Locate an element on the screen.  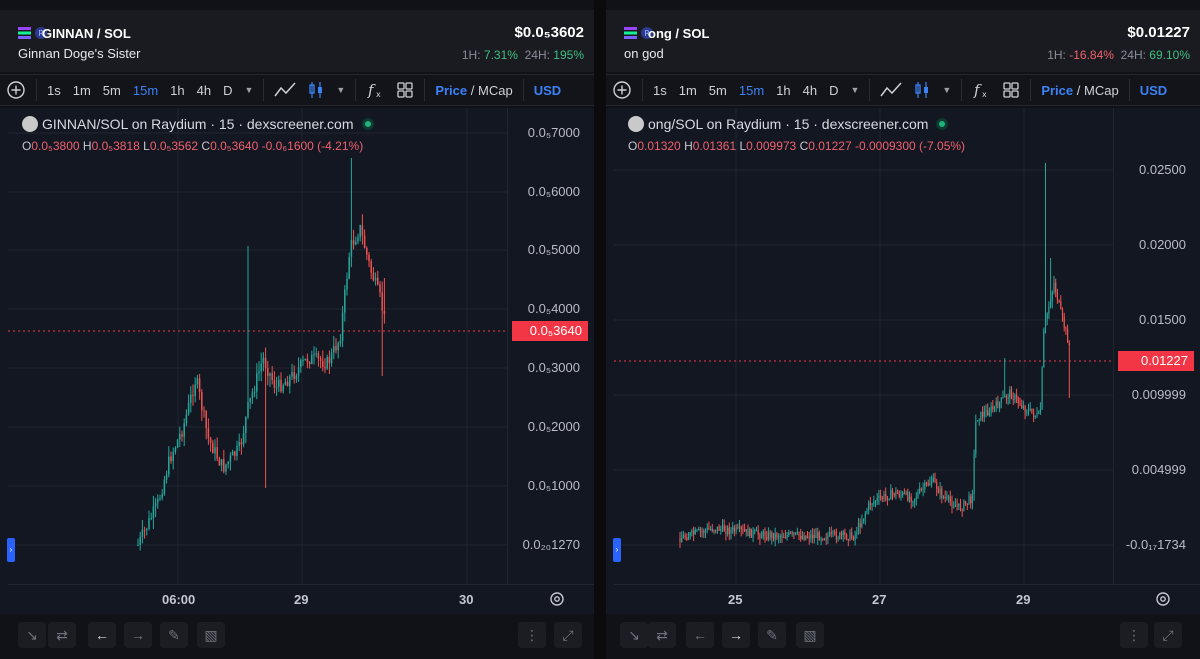
time-axis: 06:00 29 30 is located at coordinates (301, 599).